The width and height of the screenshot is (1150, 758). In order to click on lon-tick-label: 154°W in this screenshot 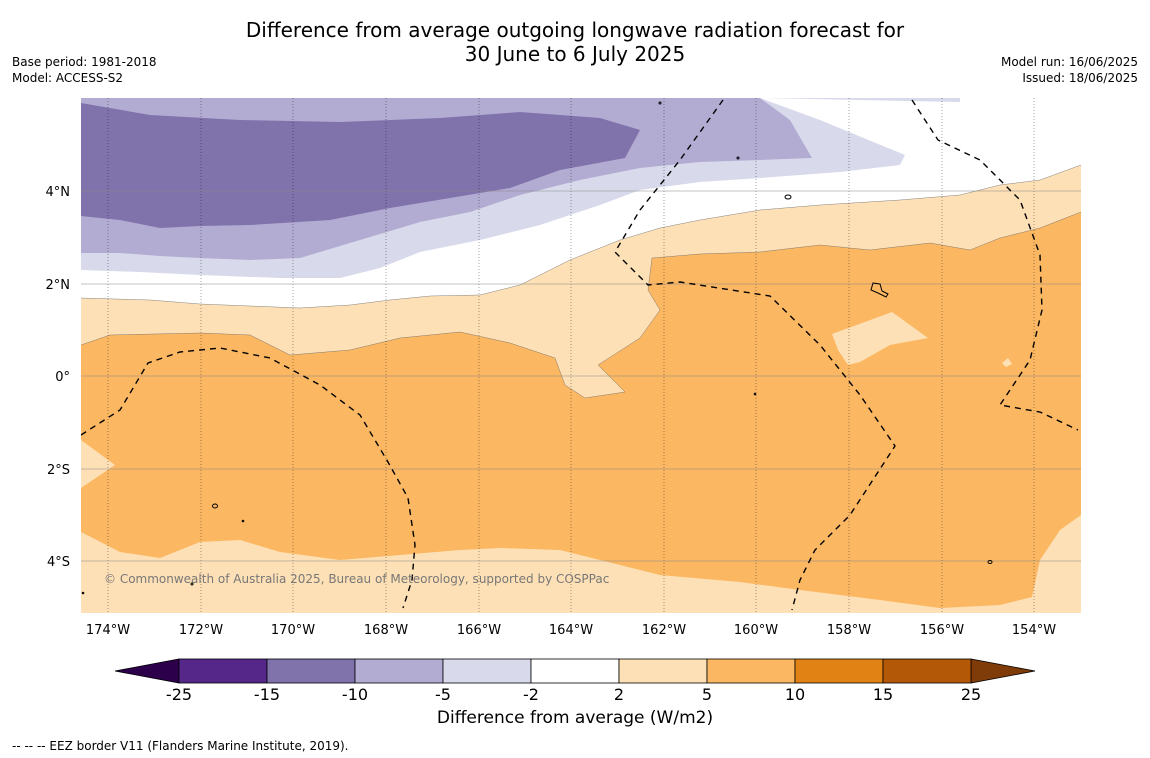, I will do `click(1034, 630)`.